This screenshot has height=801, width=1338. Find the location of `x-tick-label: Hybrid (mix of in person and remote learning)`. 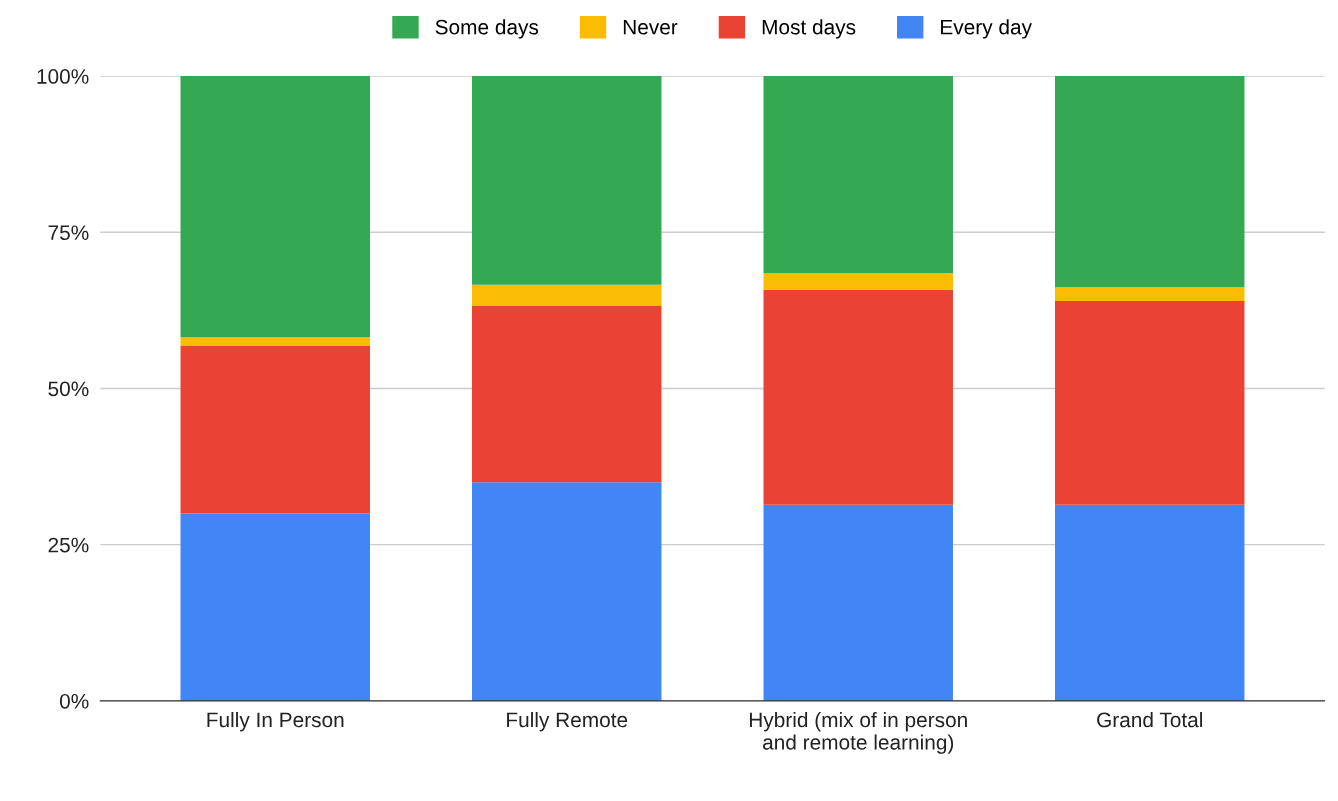

x-tick-label: Hybrid (mix of in person and remote learning) is located at coordinates (858, 732).